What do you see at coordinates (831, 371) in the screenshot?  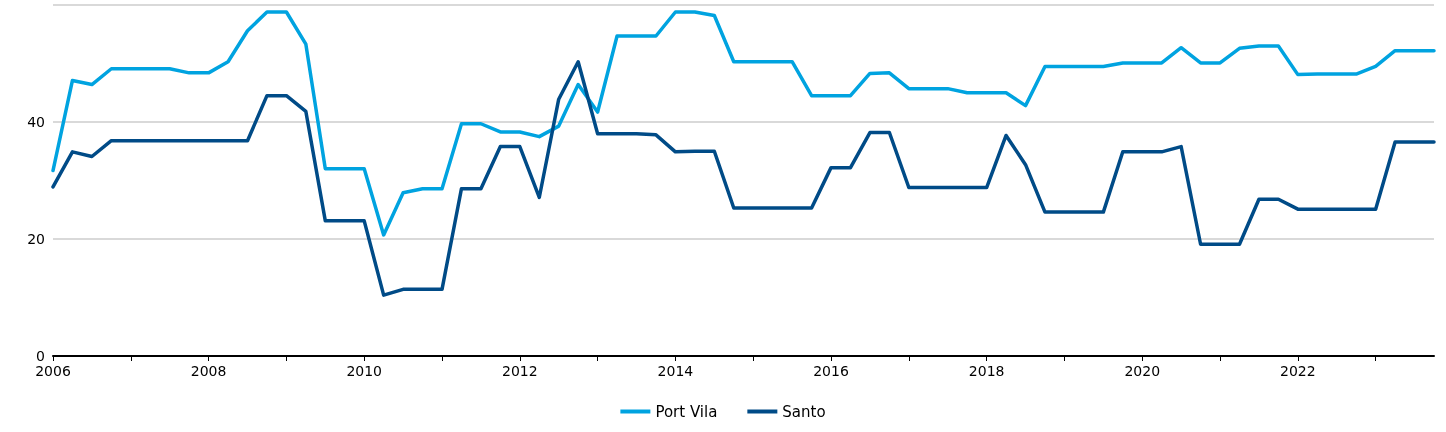 I see `x-tick-label: 2016` at bounding box center [831, 371].